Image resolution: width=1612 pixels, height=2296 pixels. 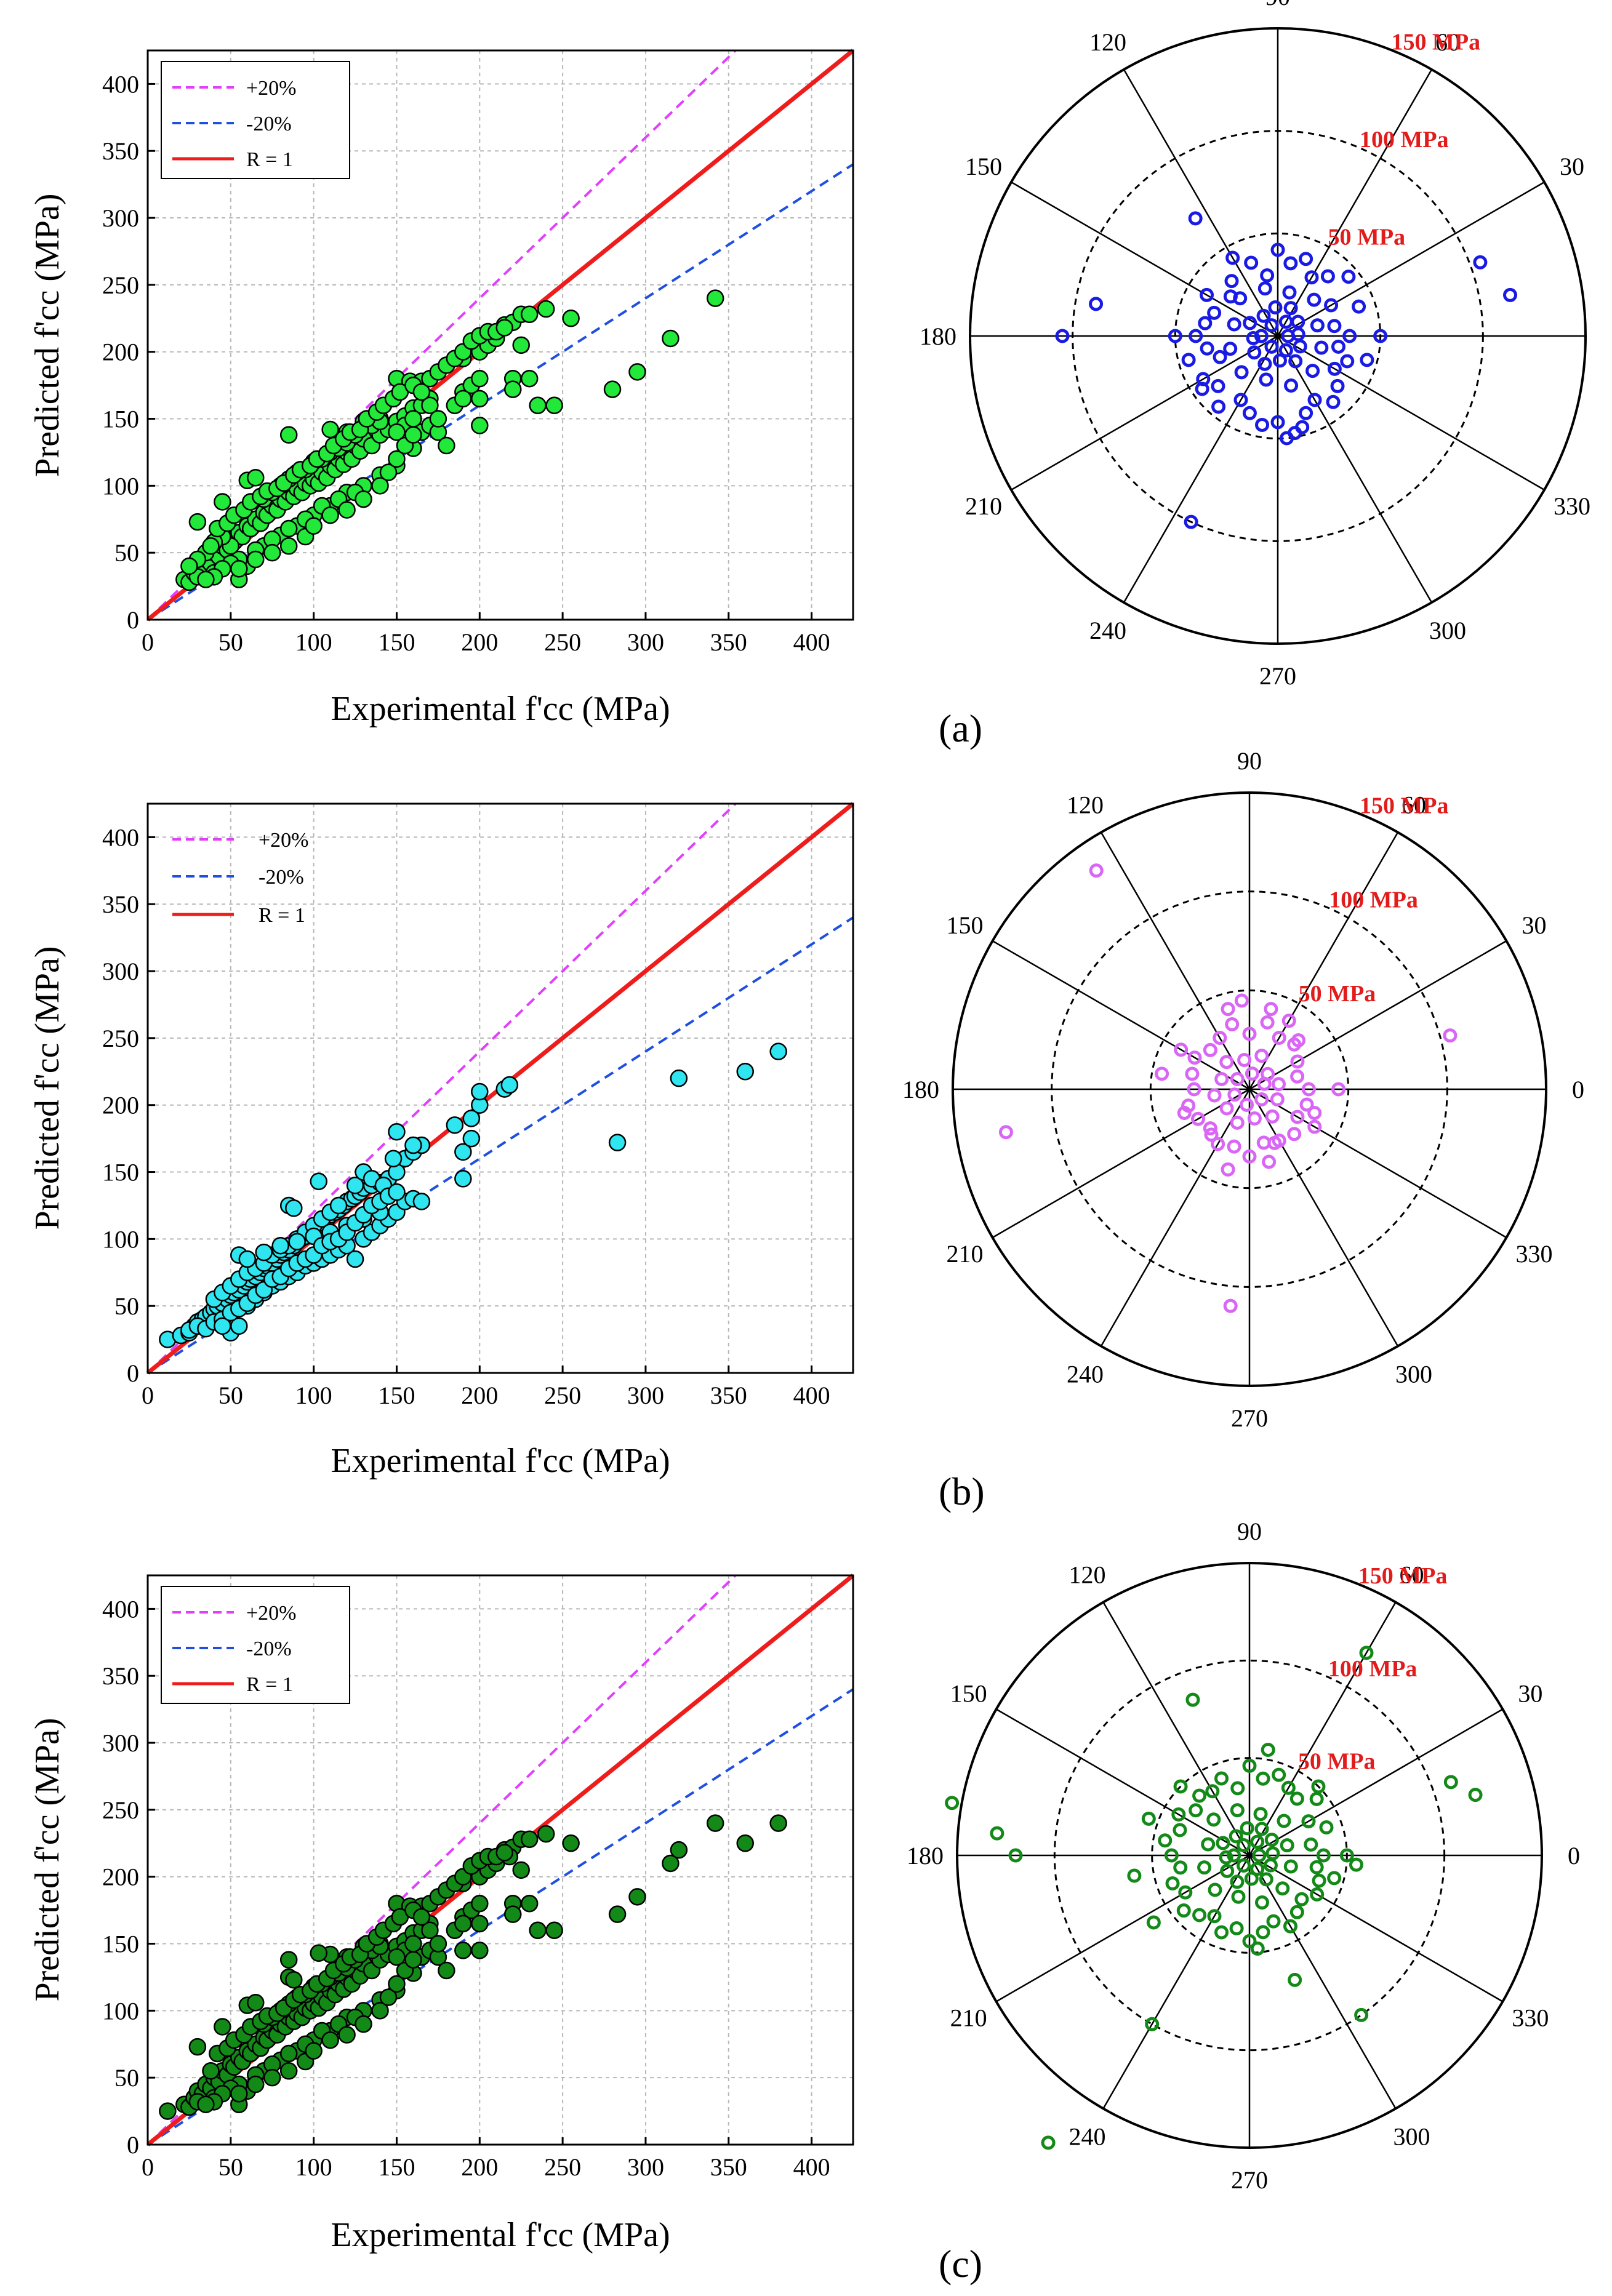 What do you see at coordinates (729, 1395) in the screenshot?
I see `xtick-label-b-7: 350` at bounding box center [729, 1395].